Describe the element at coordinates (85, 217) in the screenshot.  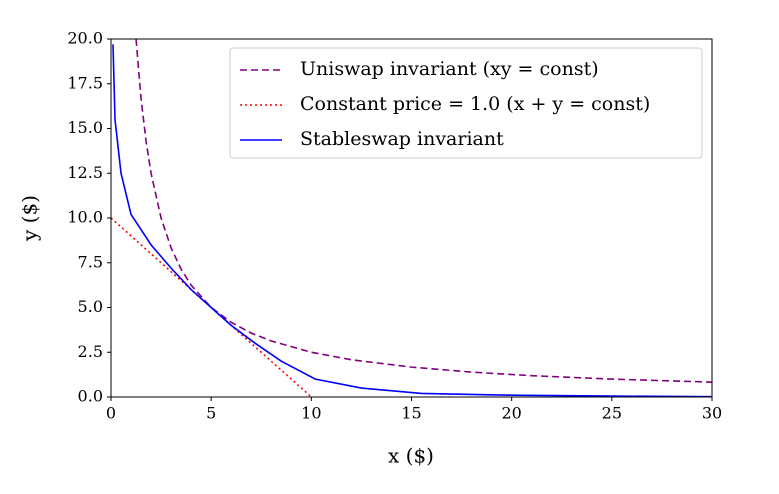
I see `y-tick-label: 10.0` at that location.